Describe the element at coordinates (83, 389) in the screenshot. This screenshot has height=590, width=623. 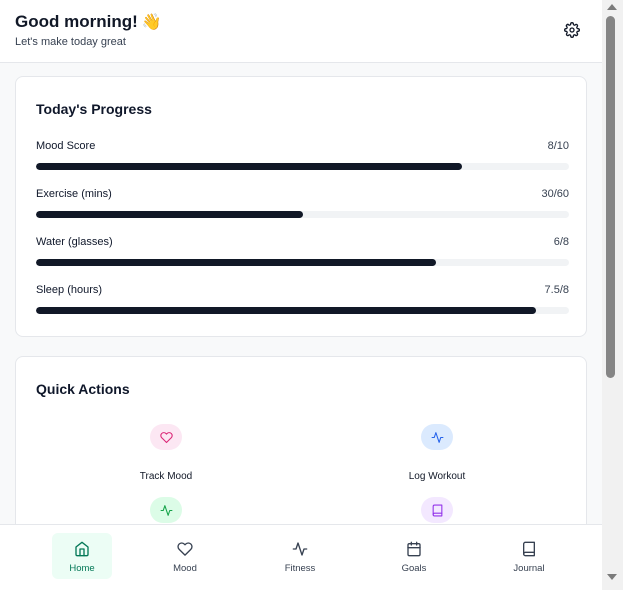
I see `quick-actions-title: Quick Actions` at that location.